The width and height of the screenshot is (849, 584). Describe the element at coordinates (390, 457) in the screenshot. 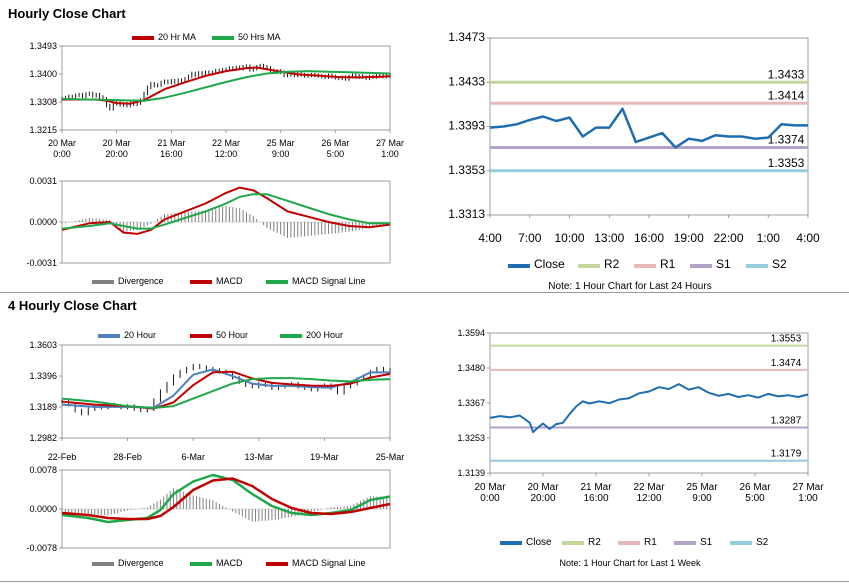

I see `four-hourly-price-x-tick-label: 25-Mar` at that location.